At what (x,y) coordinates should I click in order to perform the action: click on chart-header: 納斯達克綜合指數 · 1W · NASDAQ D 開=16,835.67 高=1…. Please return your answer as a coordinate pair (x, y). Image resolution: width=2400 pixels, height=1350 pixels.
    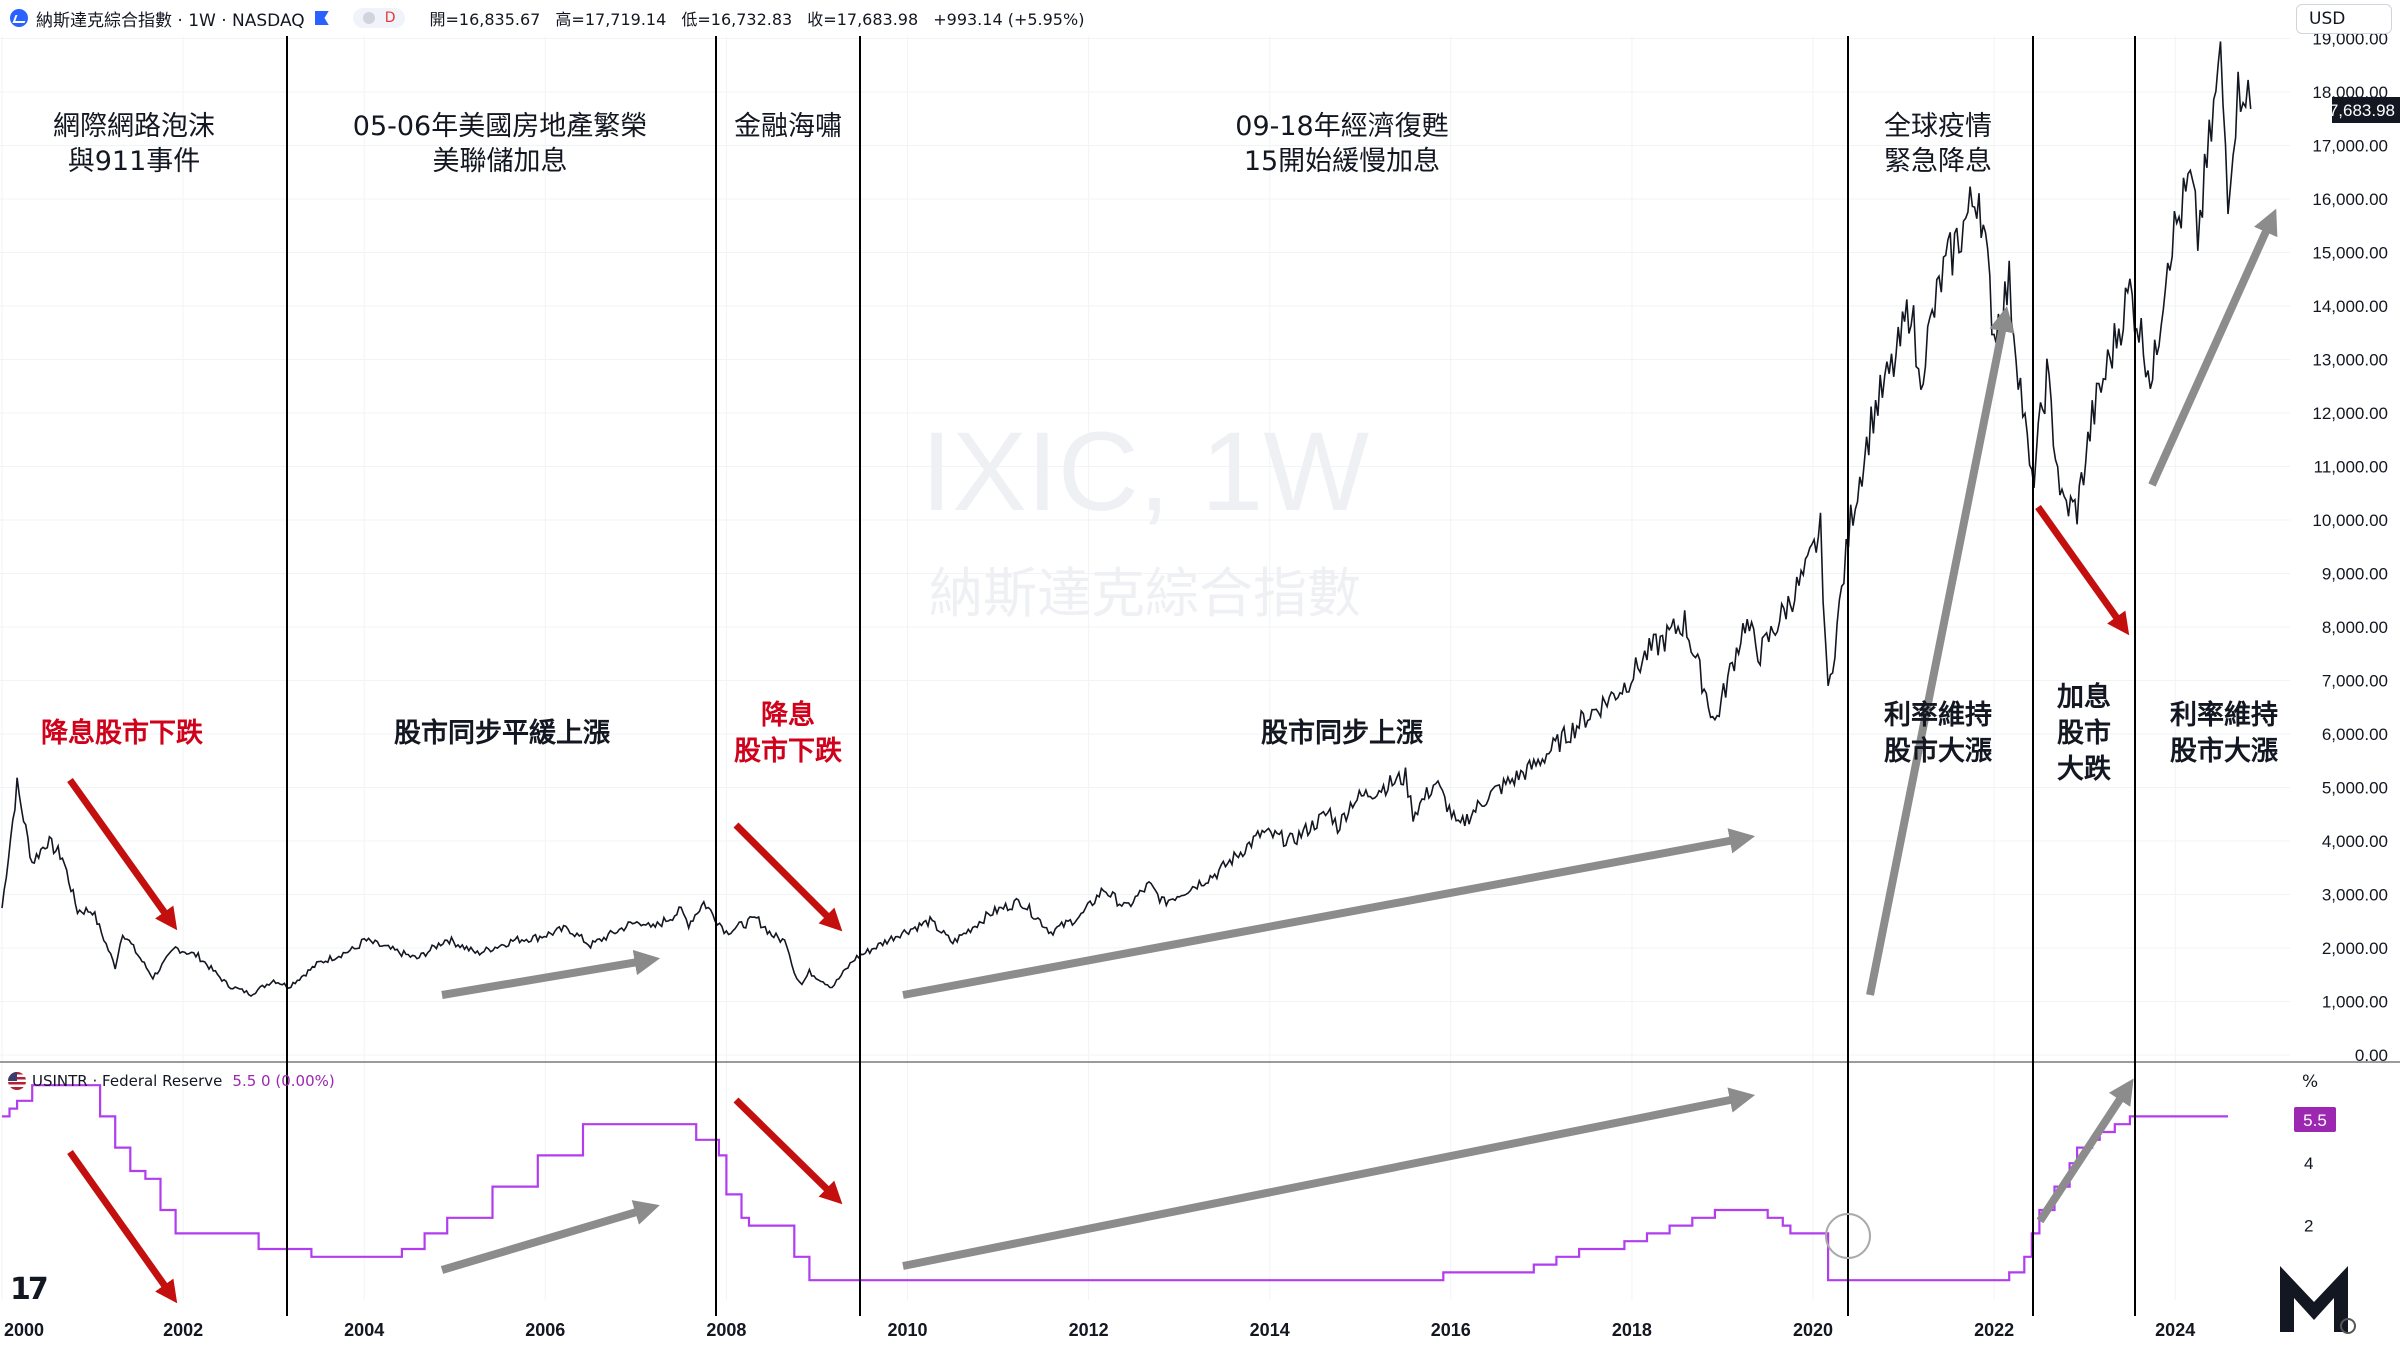
    Looking at the image, I should click on (1145, 18).